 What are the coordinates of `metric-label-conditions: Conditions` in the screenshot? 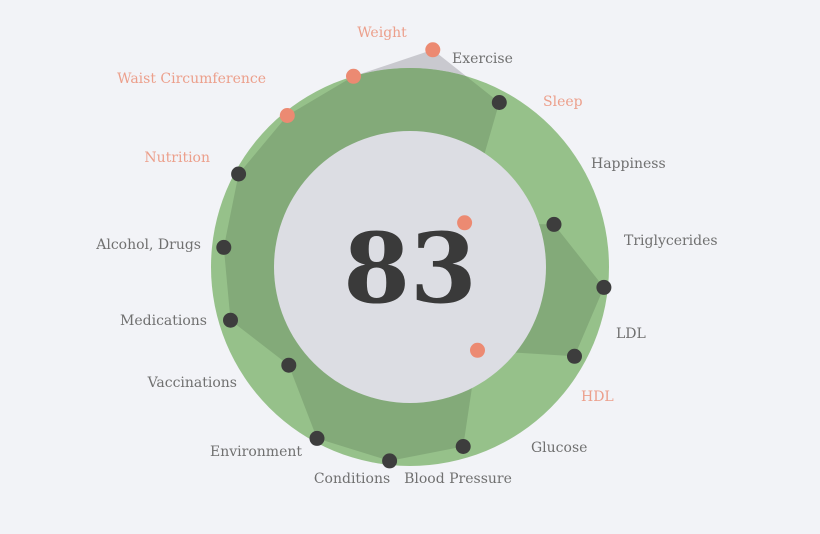 It's located at (352, 479).